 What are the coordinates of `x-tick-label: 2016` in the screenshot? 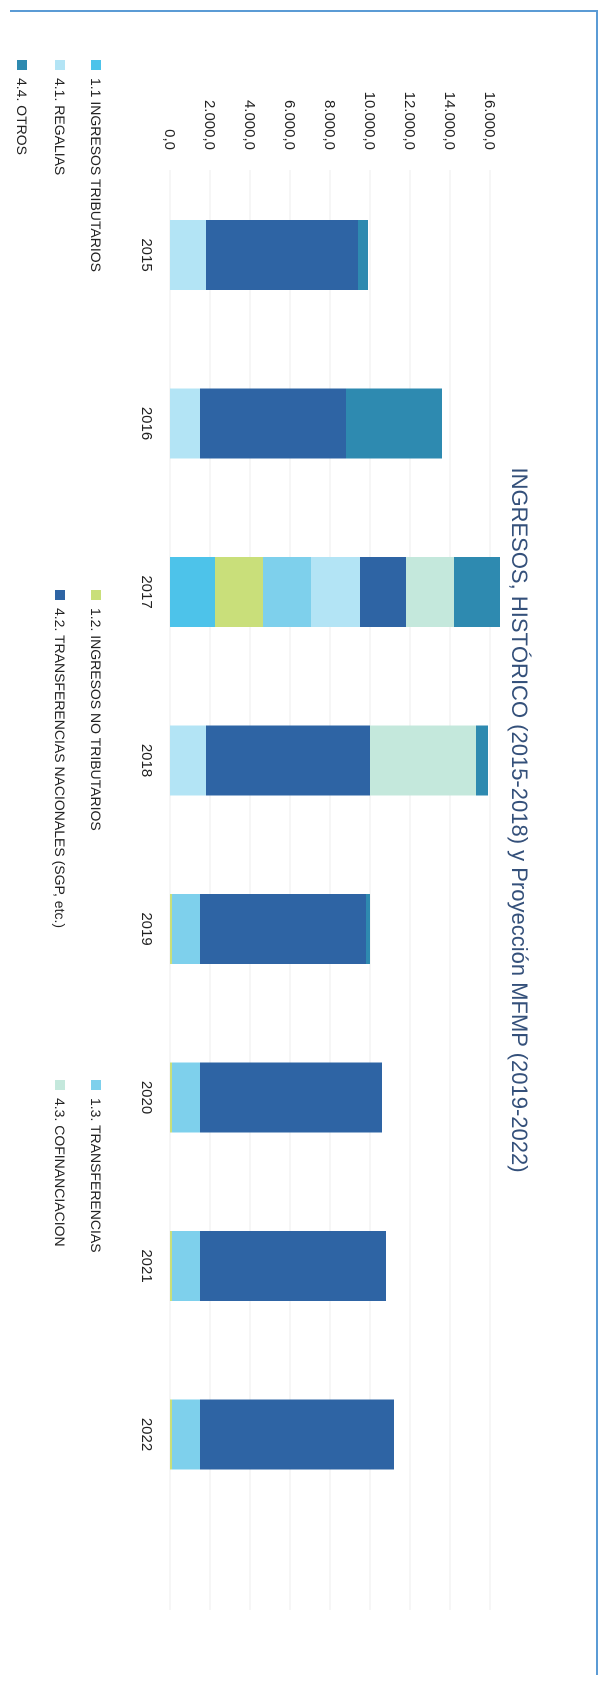 It's located at (146, 423).